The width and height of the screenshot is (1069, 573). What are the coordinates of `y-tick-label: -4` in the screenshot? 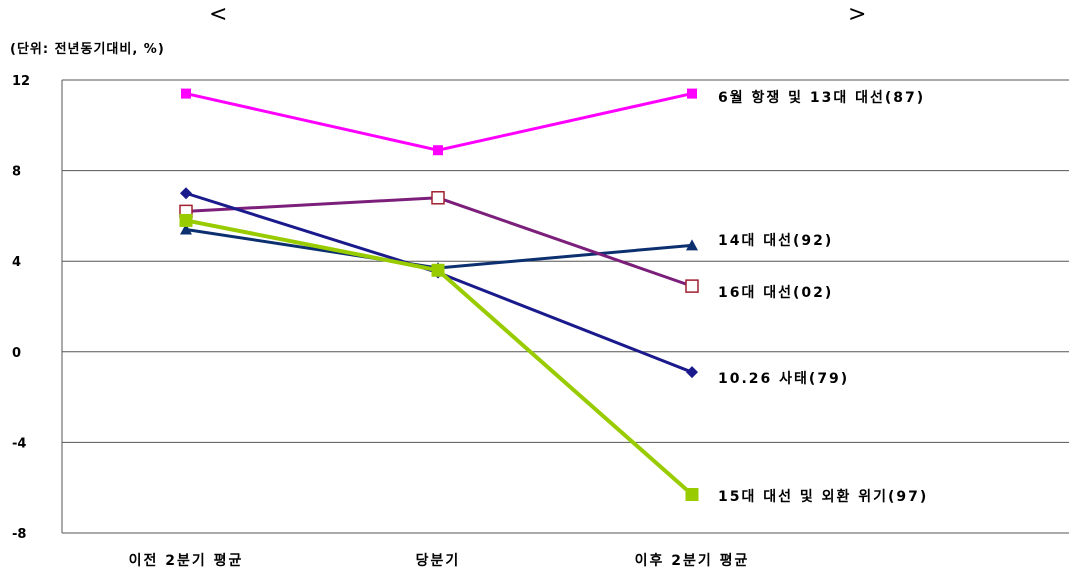 It's located at (19, 443).